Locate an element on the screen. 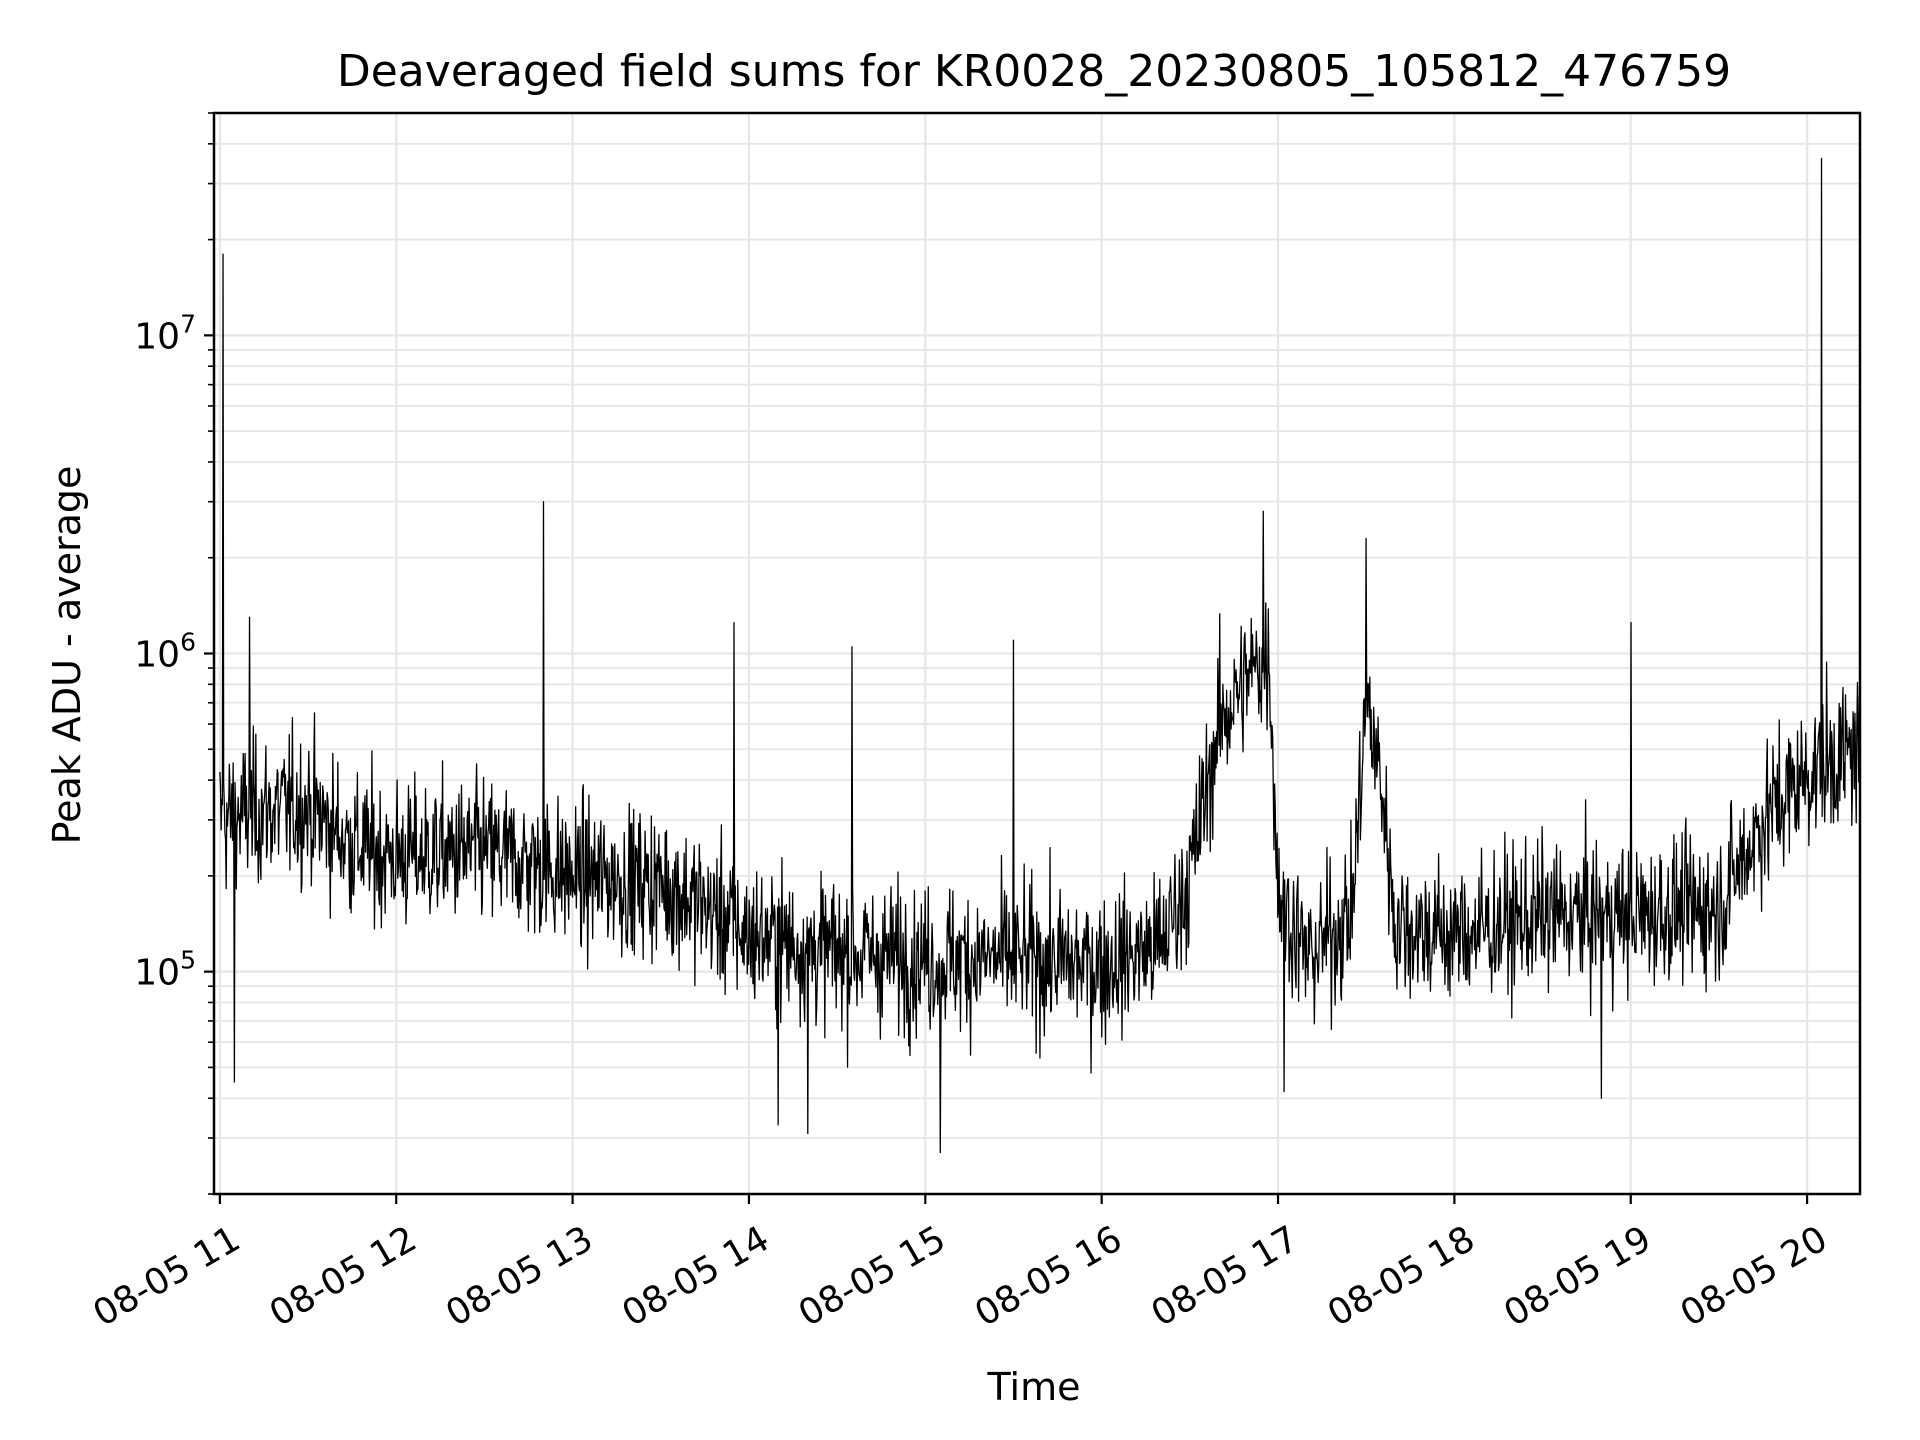 Image resolution: width=1920 pixels, height=1440 pixels. y-axis-label: Peak ADU - average is located at coordinates (67, 655).